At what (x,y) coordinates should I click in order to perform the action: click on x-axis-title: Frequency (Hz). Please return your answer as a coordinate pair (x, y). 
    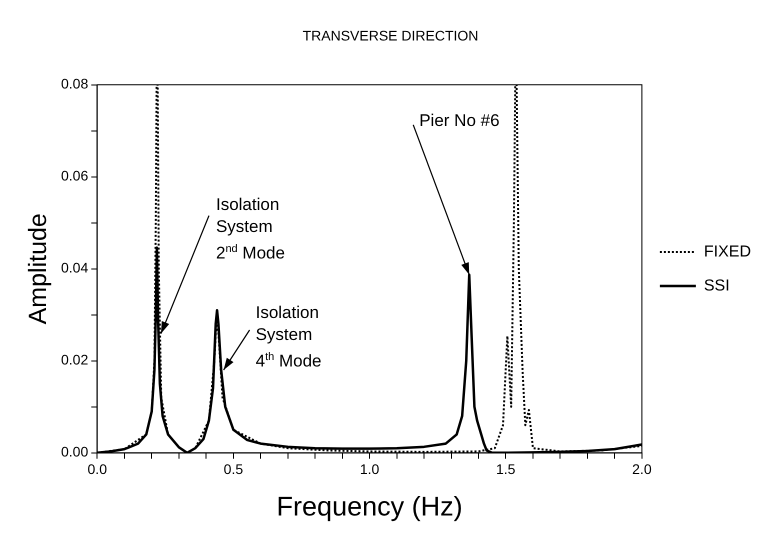
    Looking at the image, I should click on (369, 506).